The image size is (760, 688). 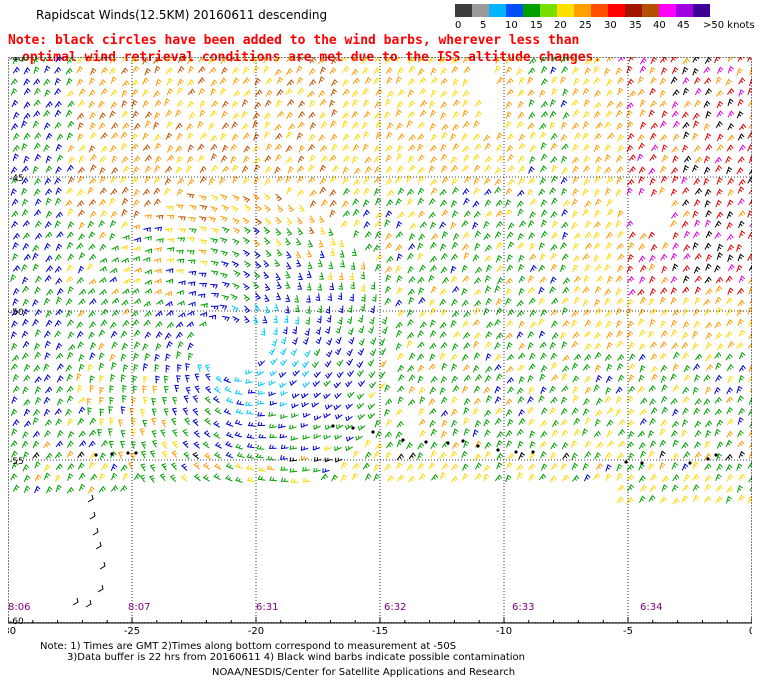 I want to click on pass-time-label: 6:31, so click(x=267, y=607).